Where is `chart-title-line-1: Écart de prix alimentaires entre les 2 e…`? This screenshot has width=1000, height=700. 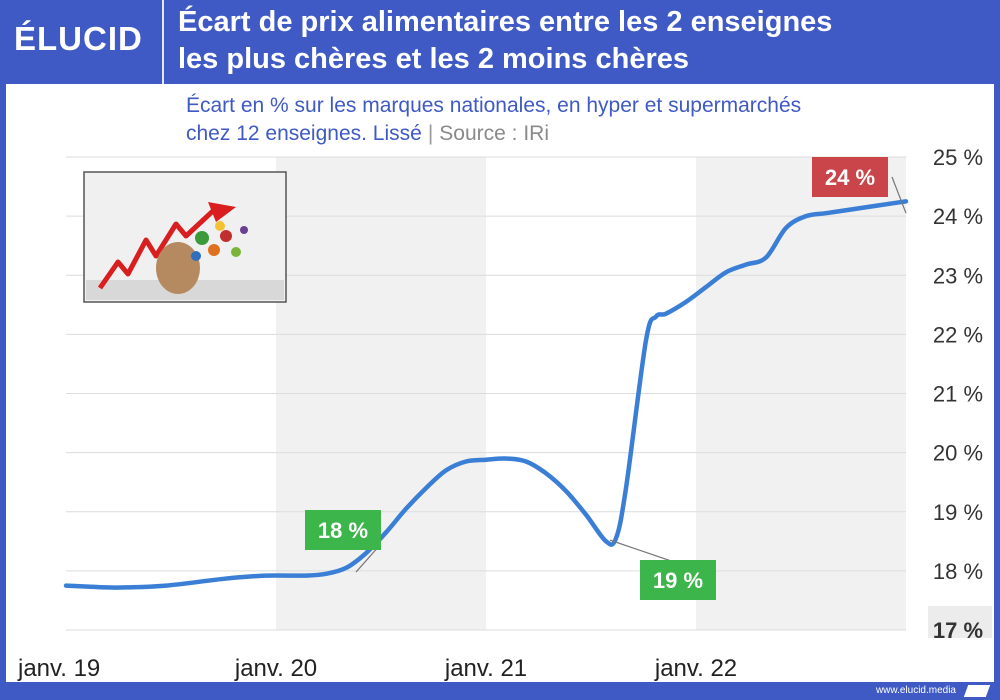
chart-title-line-1: Écart de prix alimentaires entre les 2 e… is located at coordinates (505, 22).